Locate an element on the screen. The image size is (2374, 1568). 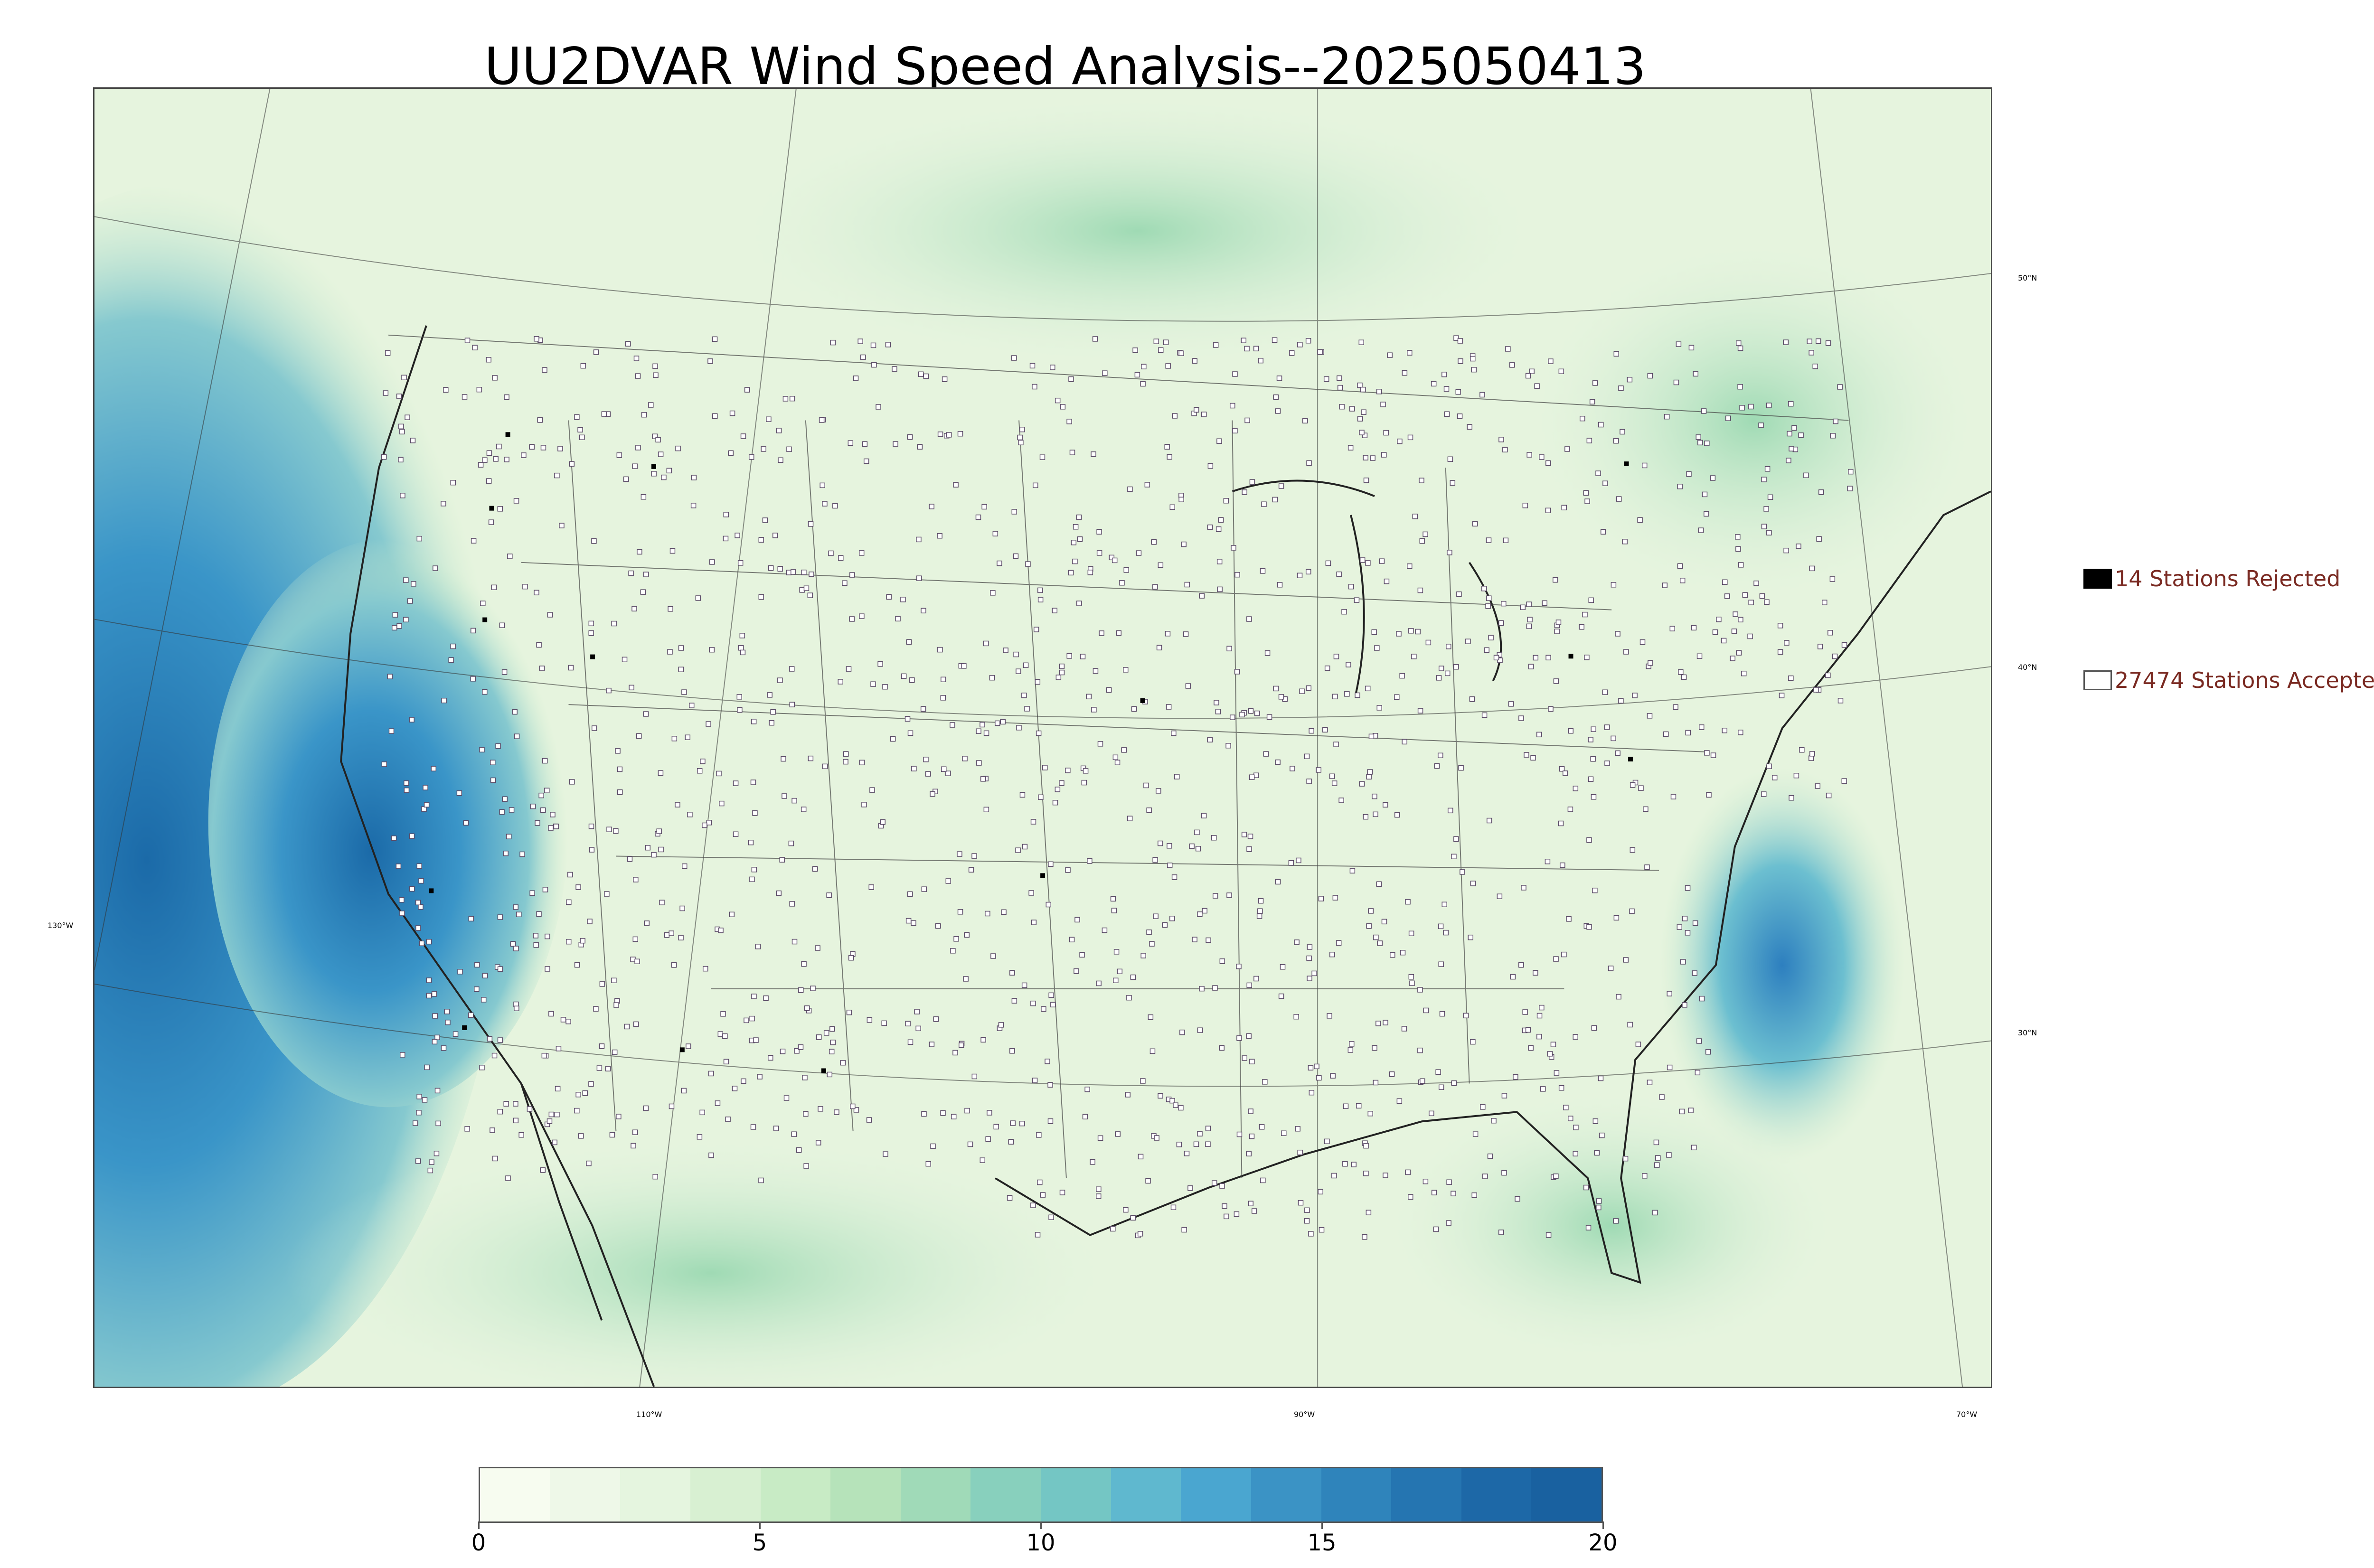
colorbar-segment is located at coordinates (1566, 1495).